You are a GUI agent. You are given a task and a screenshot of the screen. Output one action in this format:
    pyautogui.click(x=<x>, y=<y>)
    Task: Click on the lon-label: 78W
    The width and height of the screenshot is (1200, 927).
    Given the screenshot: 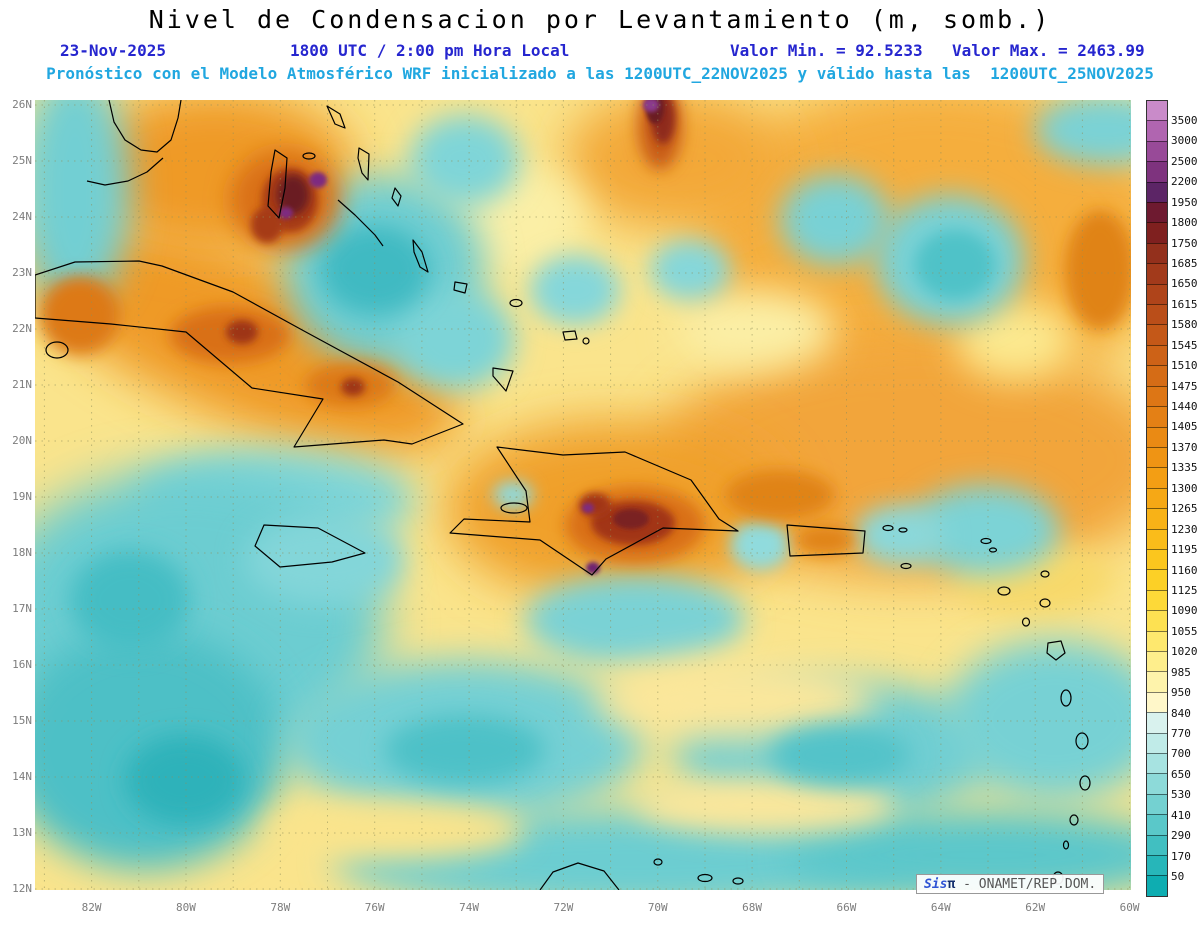 What is the action you would take?
    pyautogui.click(x=280, y=907)
    